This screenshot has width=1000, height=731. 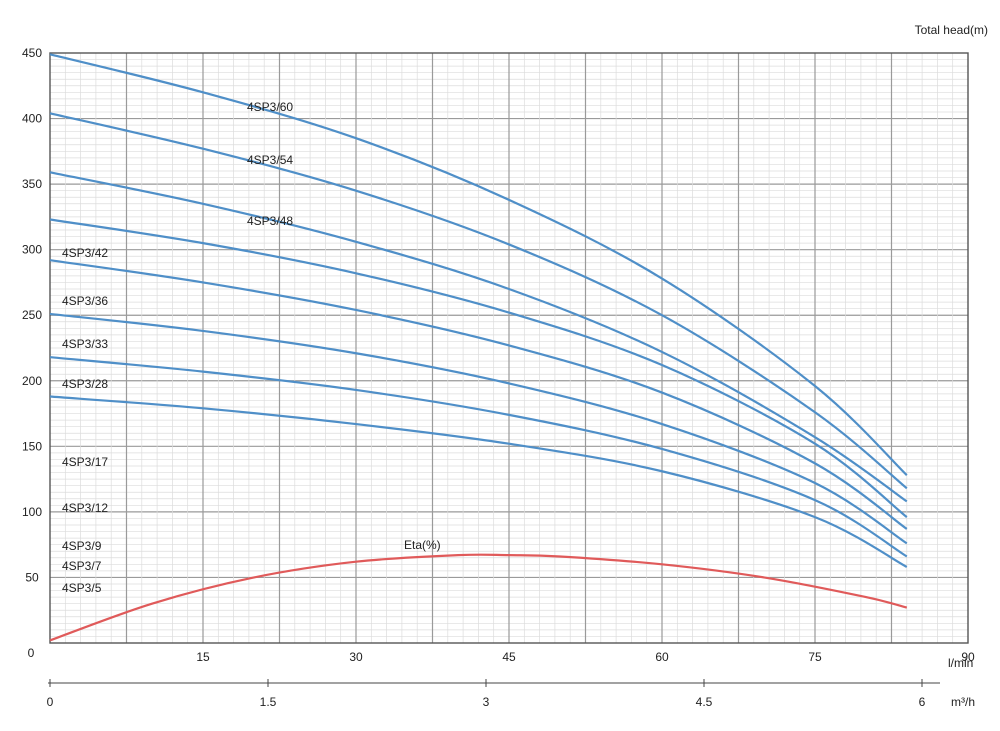 I want to click on series-label: 4SP3/33, so click(x=85, y=344).